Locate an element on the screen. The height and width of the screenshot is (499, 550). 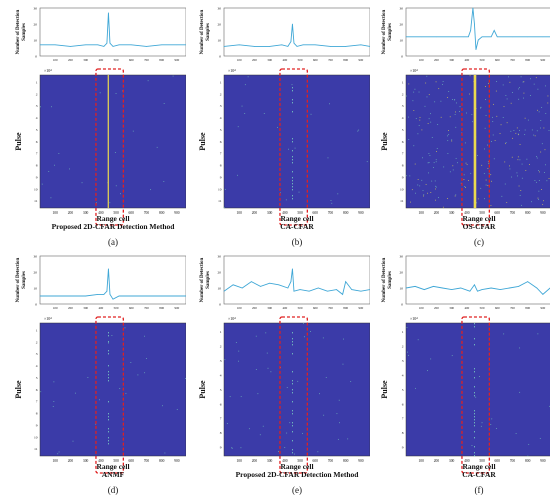
line-ylabel: Number of DetectionSamples is located at coordinates (205, 31).